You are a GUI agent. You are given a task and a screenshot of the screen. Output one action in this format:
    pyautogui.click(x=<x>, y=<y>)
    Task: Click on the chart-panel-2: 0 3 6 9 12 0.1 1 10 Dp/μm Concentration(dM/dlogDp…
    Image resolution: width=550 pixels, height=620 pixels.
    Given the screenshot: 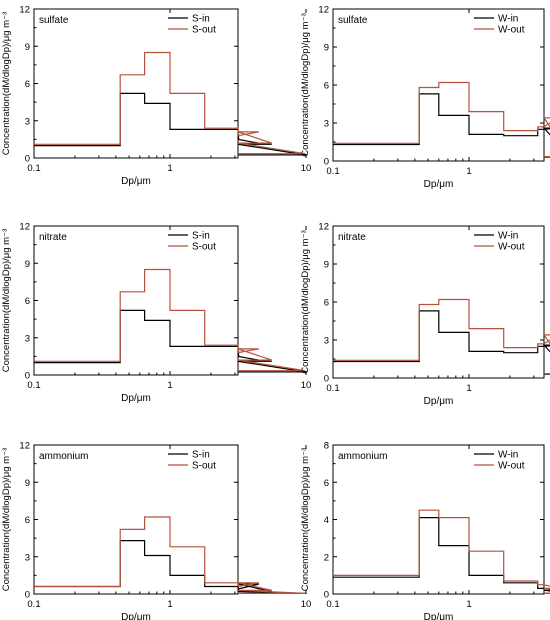 What is the action you would take?
    pyautogui.click(x=425, y=97)
    